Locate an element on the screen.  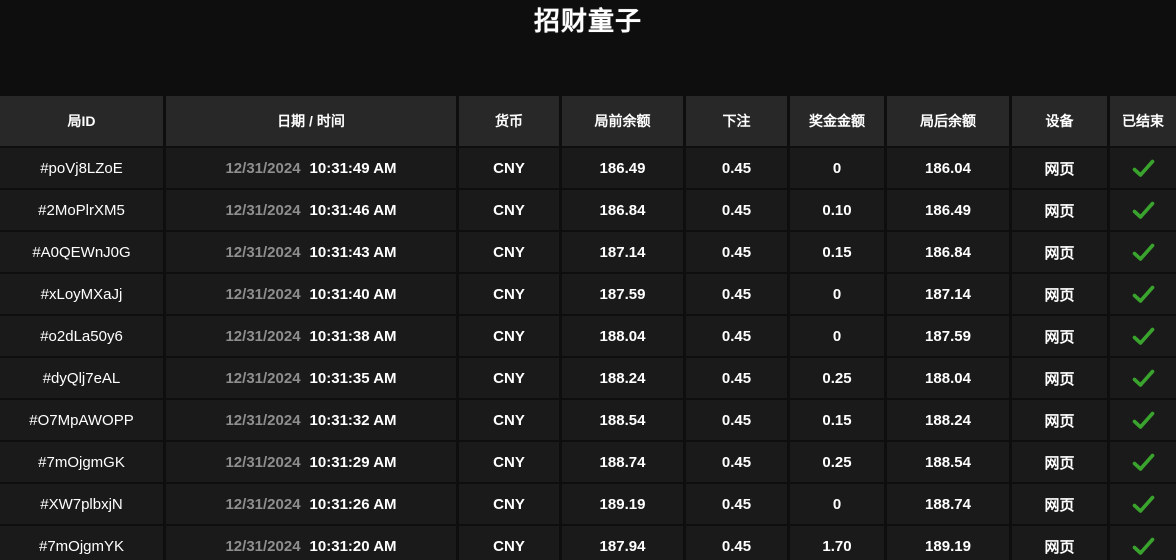
balance-after-value: 188.54 is located at coordinates (948, 462).